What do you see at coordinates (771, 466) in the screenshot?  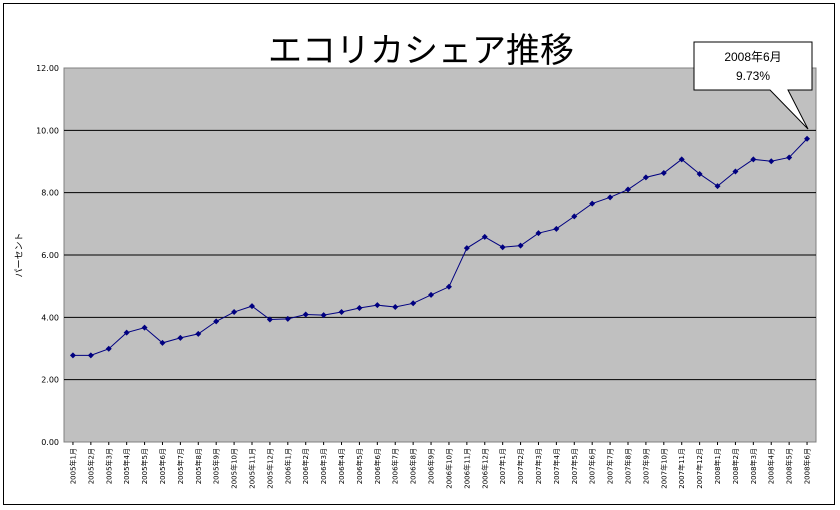 I see `x-tick-label: 2008年4月` at bounding box center [771, 466].